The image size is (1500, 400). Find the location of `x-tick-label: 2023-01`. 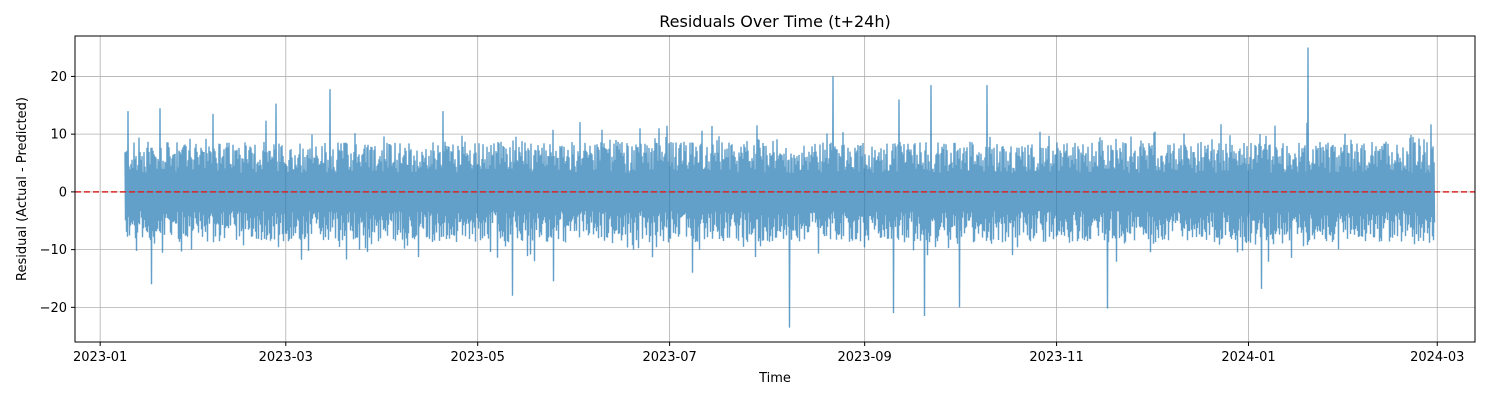

x-tick-label: 2023-01 is located at coordinates (100, 357).